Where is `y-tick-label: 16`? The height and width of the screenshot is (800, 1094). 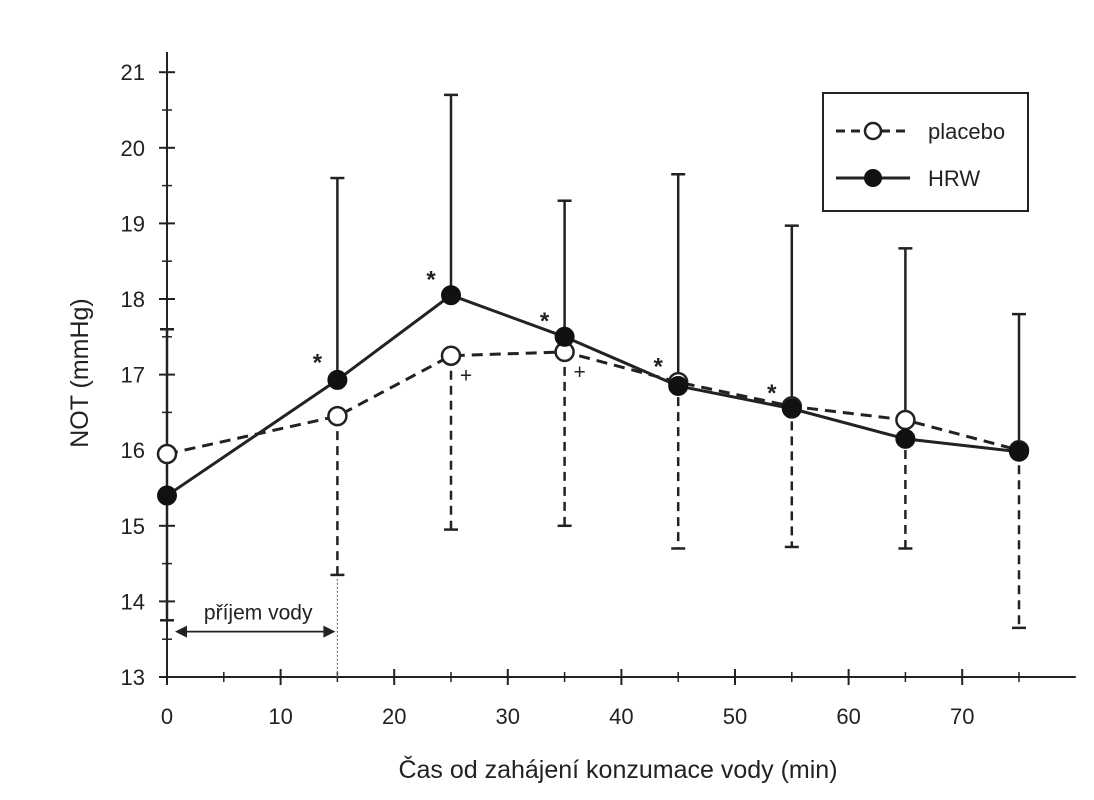
y-tick-label: 16 is located at coordinates (133, 450).